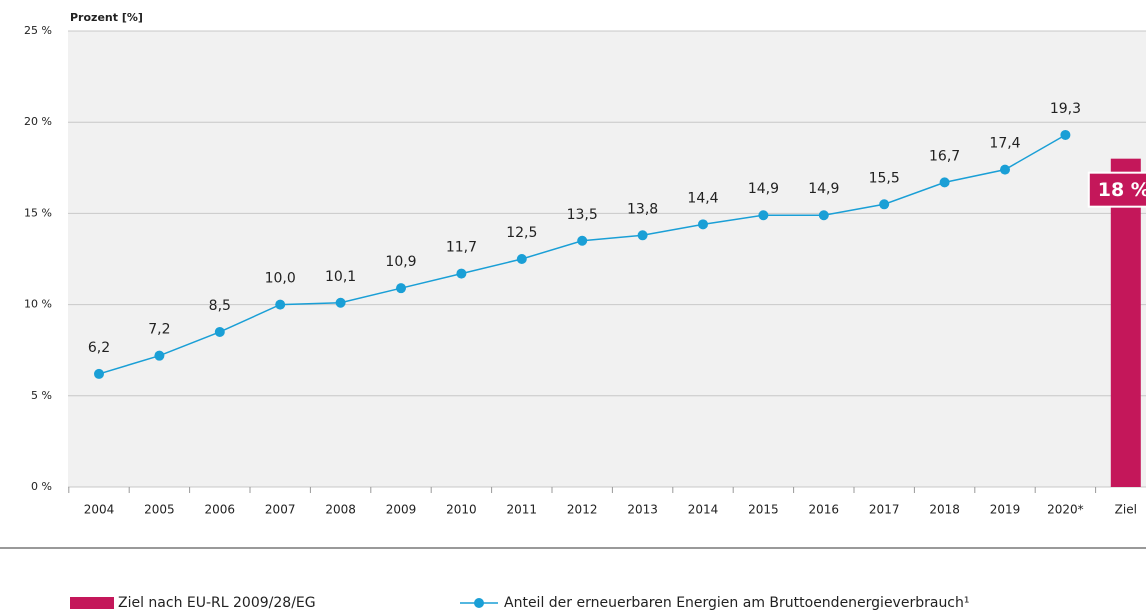 The image size is (1146, 616). I want to click on value-label: 13,5, so click(582, 215).